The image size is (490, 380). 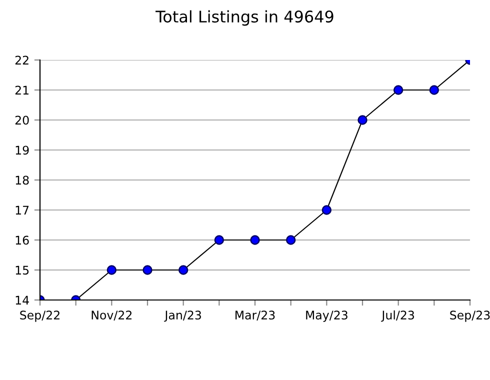 I want to click on x-tick-label: Sep/22, so click(x=40, y=316).